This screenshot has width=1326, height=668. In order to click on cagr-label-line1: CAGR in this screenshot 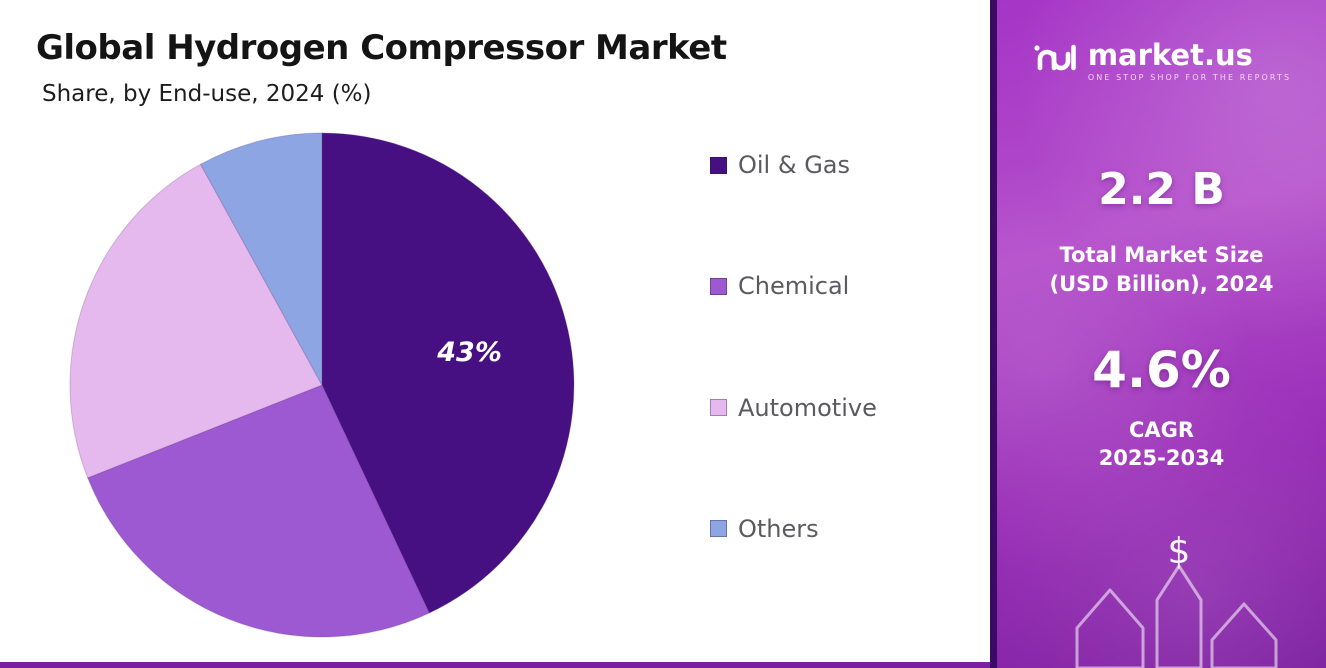, I will do `click(1161, 430)`.